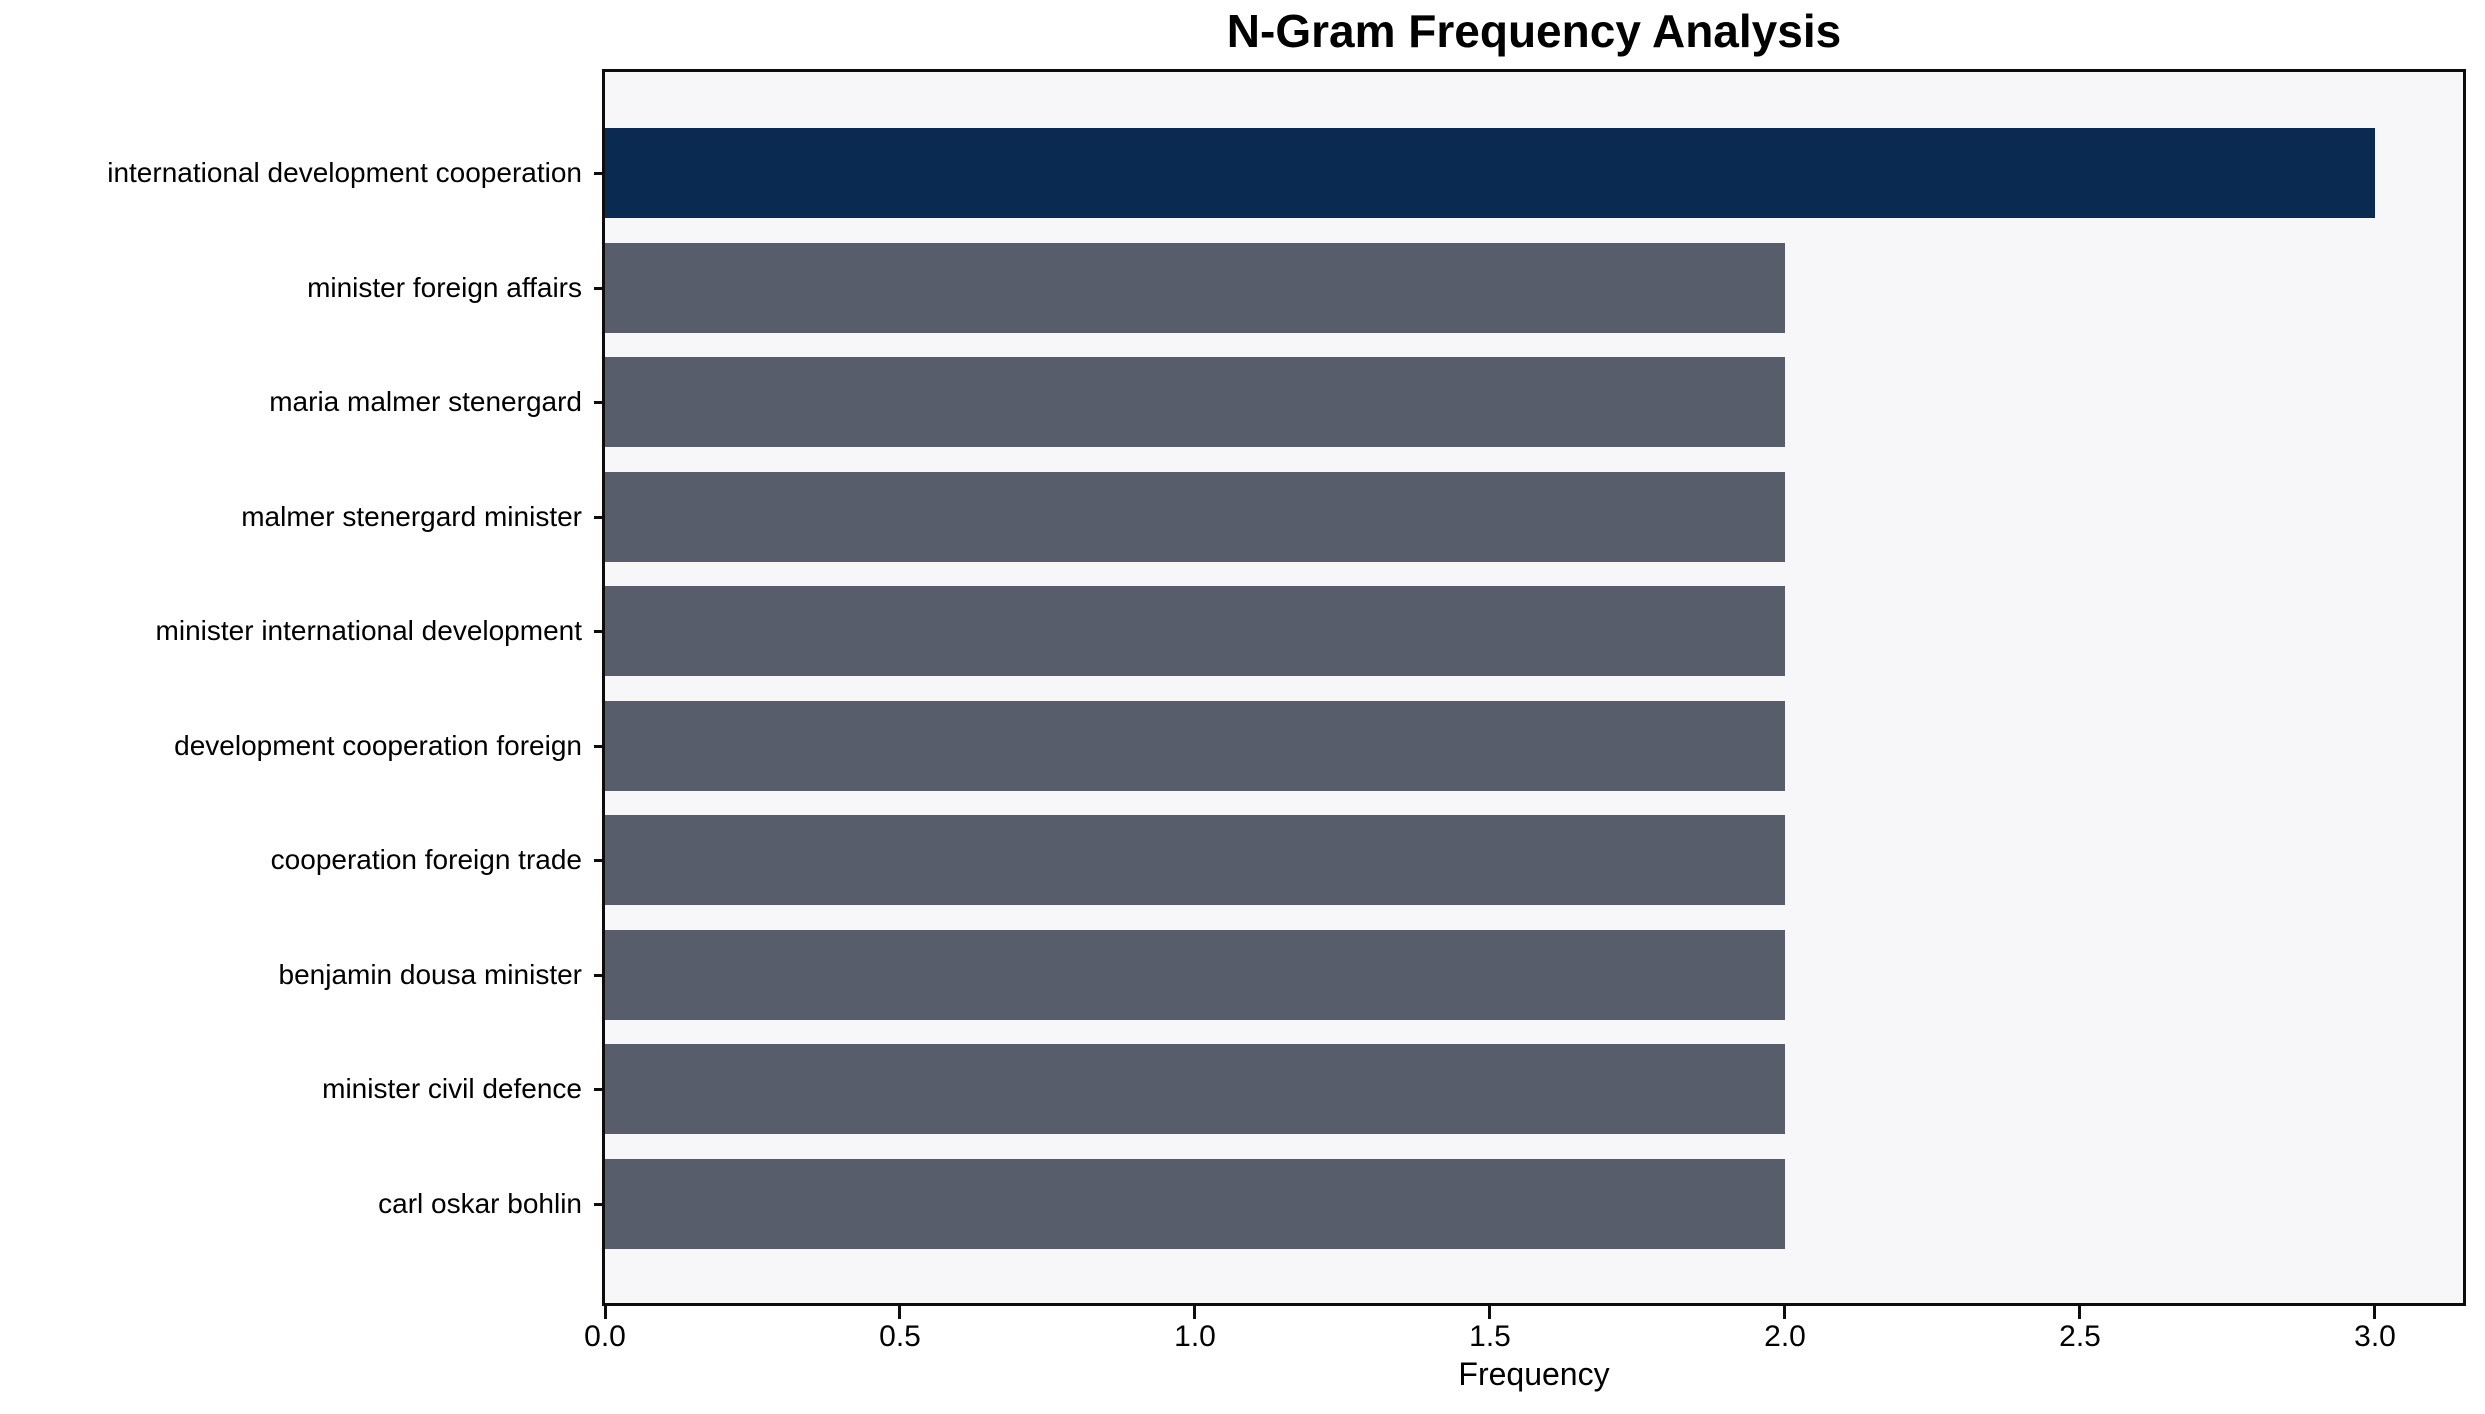 The image size is (2485, 1414). What do you see at coordinates (480, 1203) in the screenshot?
I see `y-tick-label: carl oskar bohlin` at bounding box center [480, 1203].